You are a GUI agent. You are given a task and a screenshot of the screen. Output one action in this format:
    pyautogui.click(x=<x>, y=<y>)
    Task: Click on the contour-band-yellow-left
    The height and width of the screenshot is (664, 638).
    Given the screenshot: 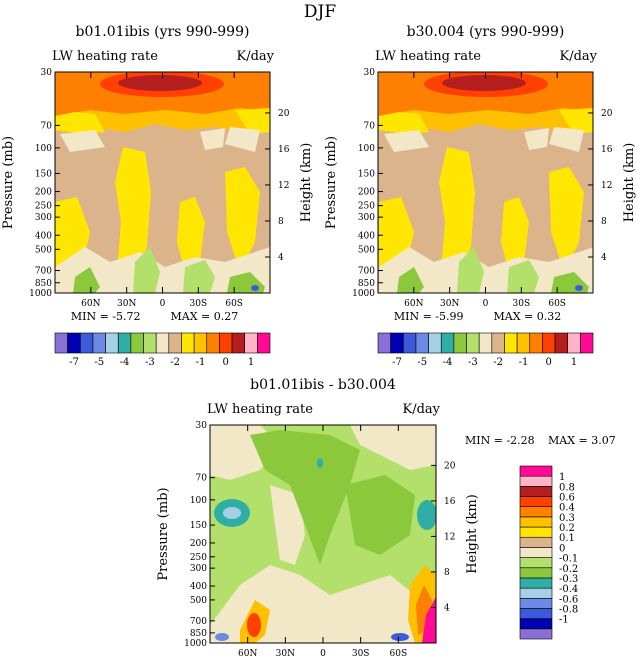 What is the action you would take?
    pyautogui.click(x=404, y=123)
    